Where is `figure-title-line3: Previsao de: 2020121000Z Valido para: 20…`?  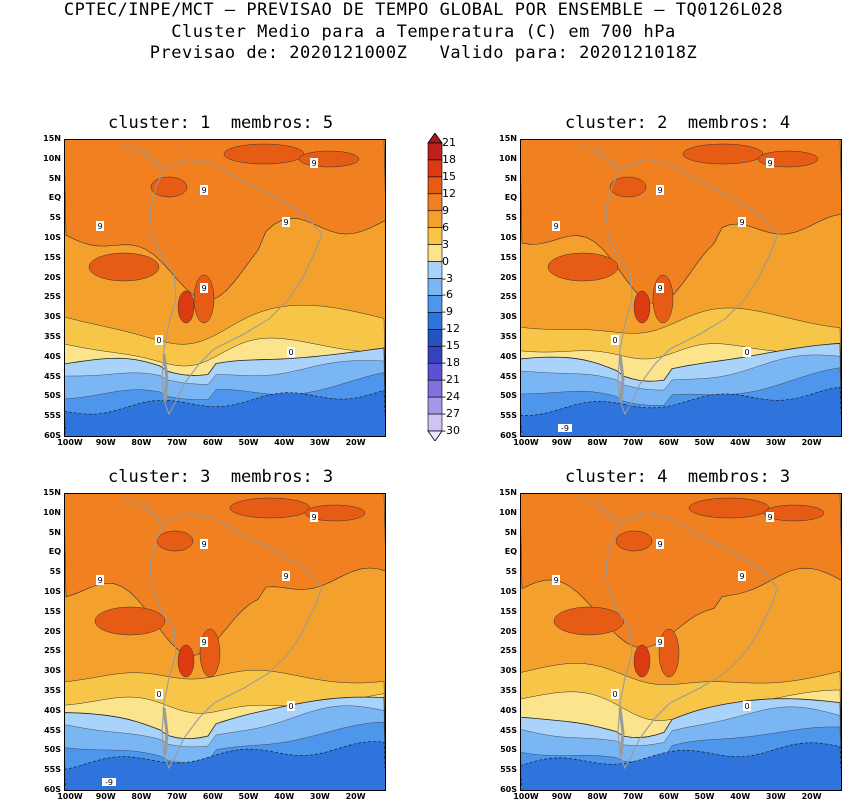 figure-title-line3: Previsao de: 2020121000Z Valido para: 20… is located at coordinates (423, 53).